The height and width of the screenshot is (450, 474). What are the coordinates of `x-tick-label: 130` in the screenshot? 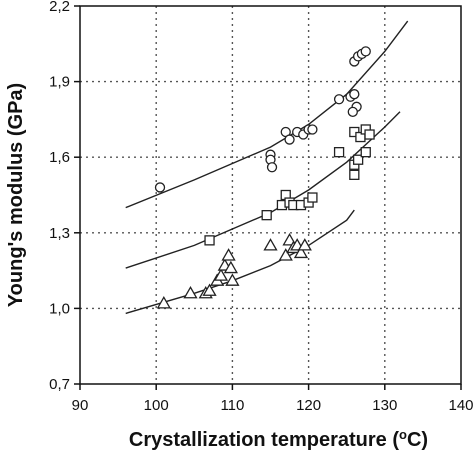 It's located at (384, 405).